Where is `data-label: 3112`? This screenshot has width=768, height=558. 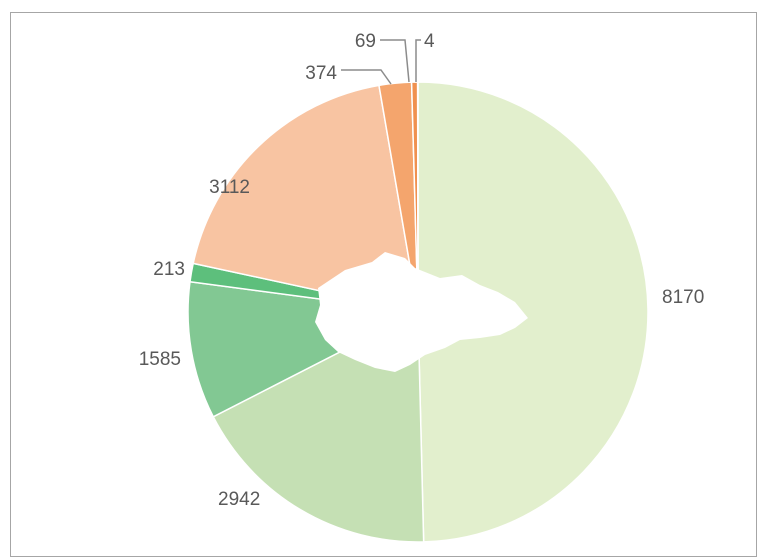
data-label: 3112 is located at coordinates (229, 187).